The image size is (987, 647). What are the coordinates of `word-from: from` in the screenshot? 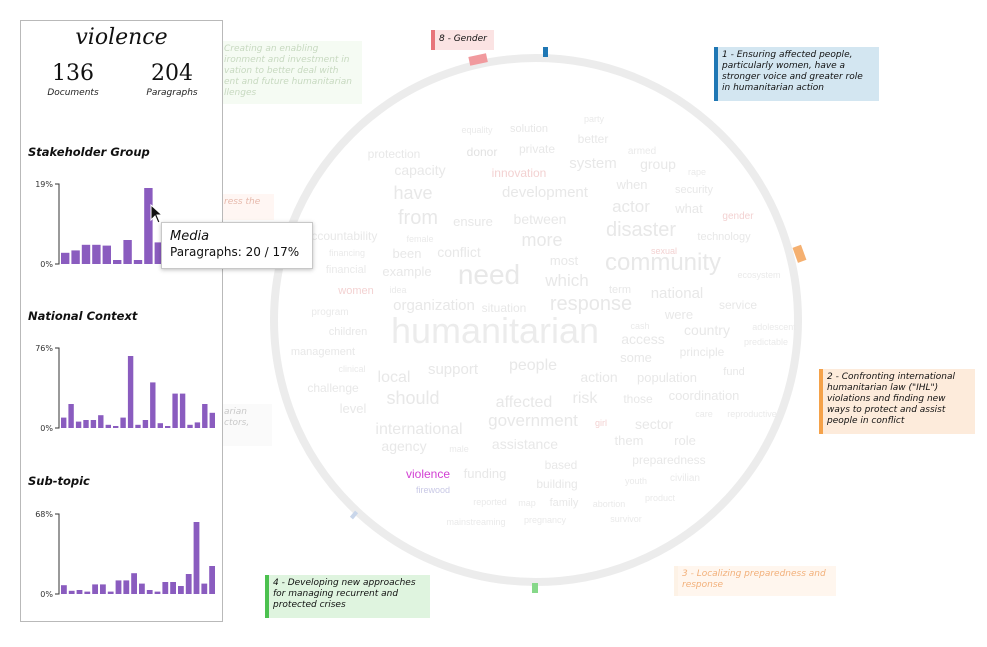 It's located at (418, 218).